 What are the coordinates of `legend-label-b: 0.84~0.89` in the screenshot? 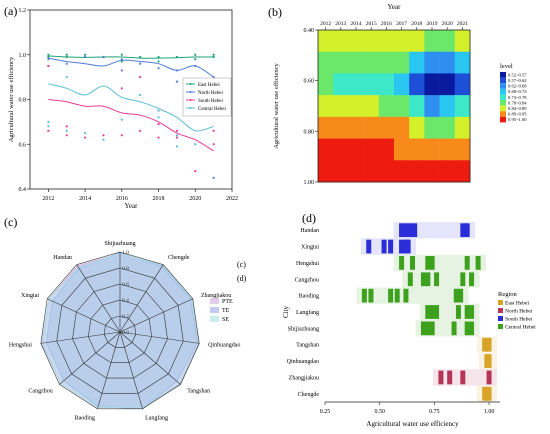 It's located at (517, 108).